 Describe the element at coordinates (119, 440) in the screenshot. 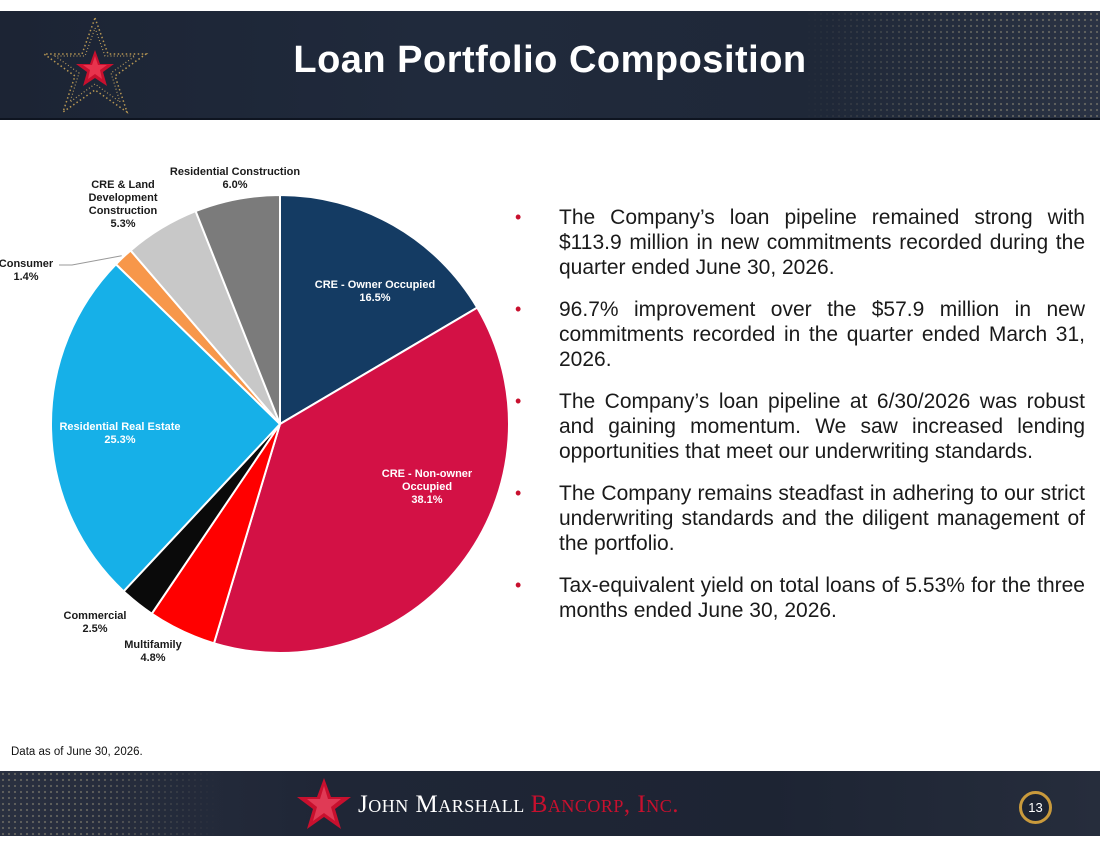

I see `pie-value-label: 25.3%` at that location.